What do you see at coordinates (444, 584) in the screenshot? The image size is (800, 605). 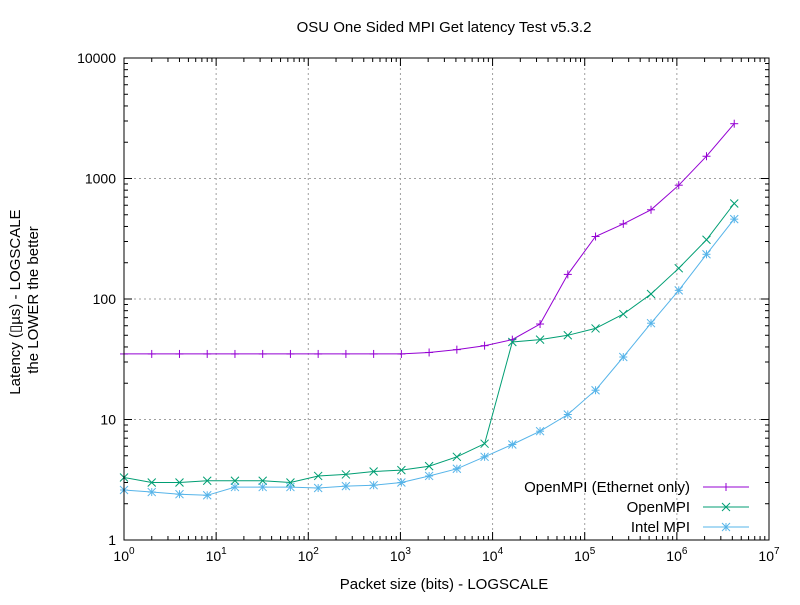 I see `x-axis-title: Packet size (bits) - LOGSCALE` at bounding box center [444, 584].